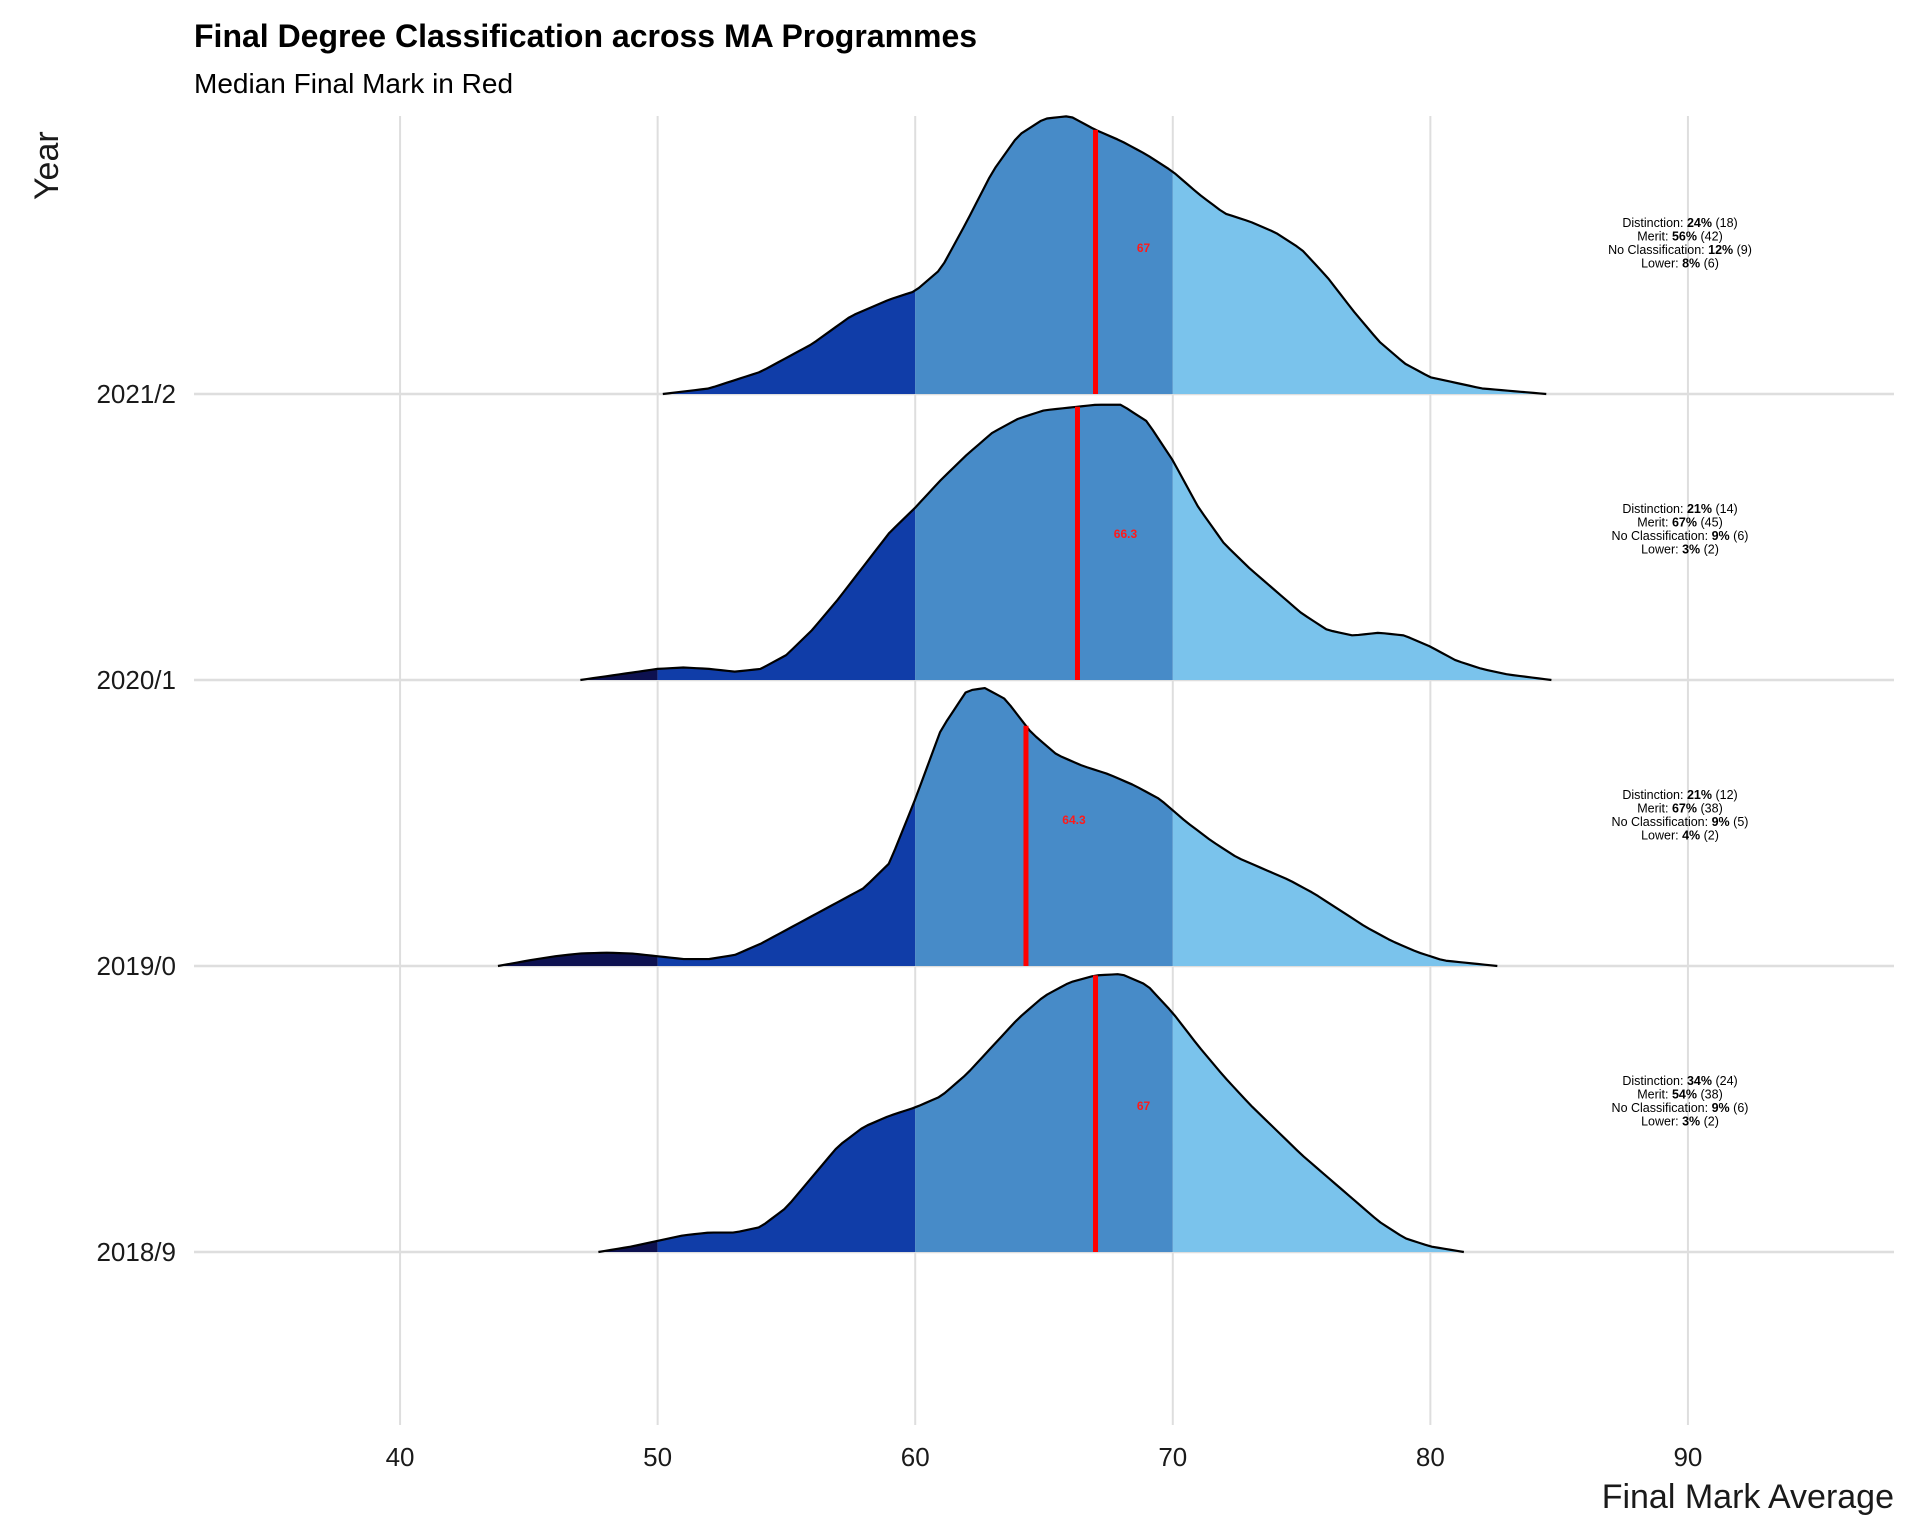 The image size is (1920, 1536). I want to click on classification-annotation: Lower: 8% (6), so click(1680, 264).